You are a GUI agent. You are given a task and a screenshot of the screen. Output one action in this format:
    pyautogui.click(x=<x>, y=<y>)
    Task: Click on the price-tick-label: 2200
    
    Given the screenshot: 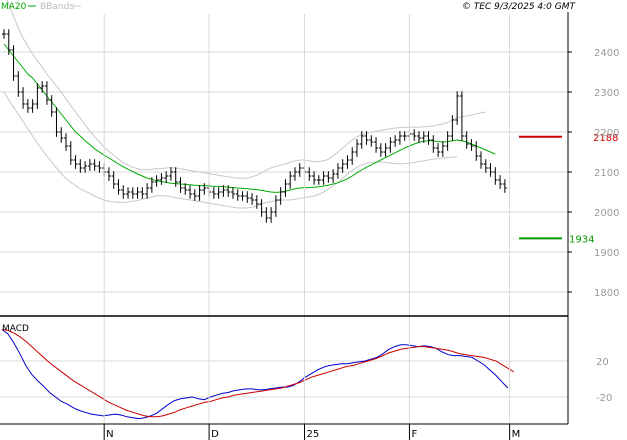 What is the action you would take?
    pyautogui.click(x=606, y=133)
    